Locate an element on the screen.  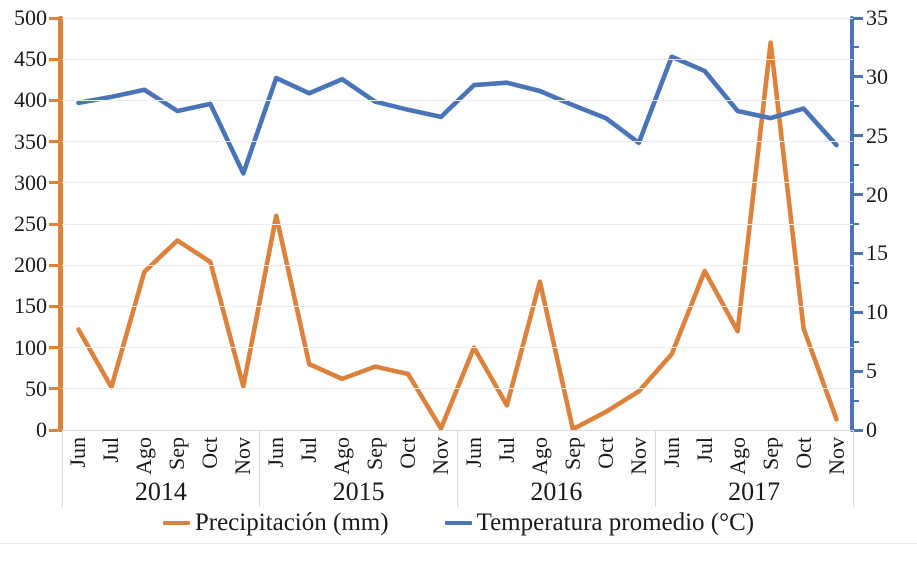
right-axis-tick-label: 30 is located at coordinates (877, 76).